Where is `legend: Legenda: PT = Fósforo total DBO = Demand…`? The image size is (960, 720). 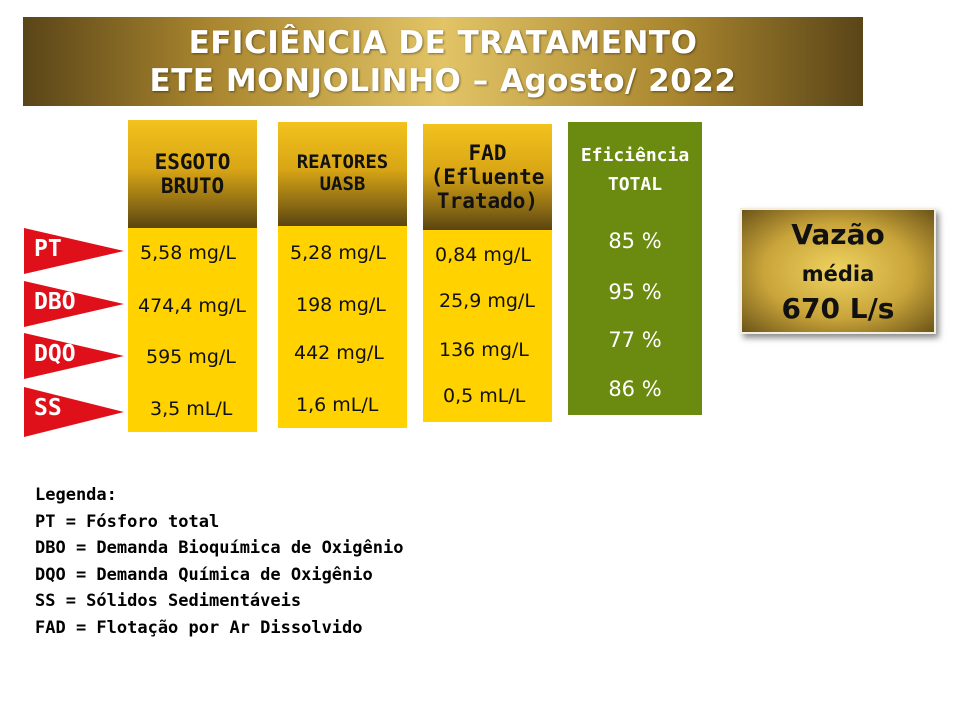
legend: Legenda: PT = Fósforo total DBO = Demand… is located at coordinates (219, 561).